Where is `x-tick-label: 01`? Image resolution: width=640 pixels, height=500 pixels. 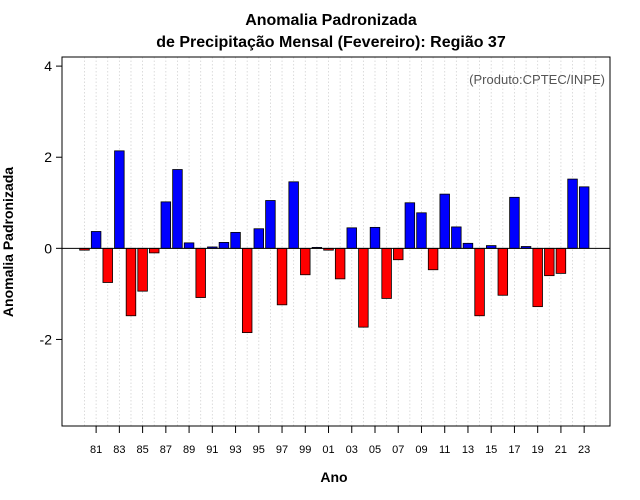 x-tick-label: 01 is located at coordinates (328, 450).